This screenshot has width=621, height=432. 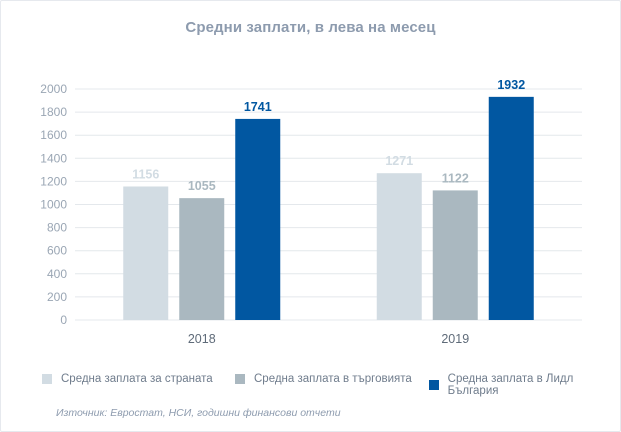 I want to click on legend-item-country: Средна заплата за страната, so click(x=127, y=379).